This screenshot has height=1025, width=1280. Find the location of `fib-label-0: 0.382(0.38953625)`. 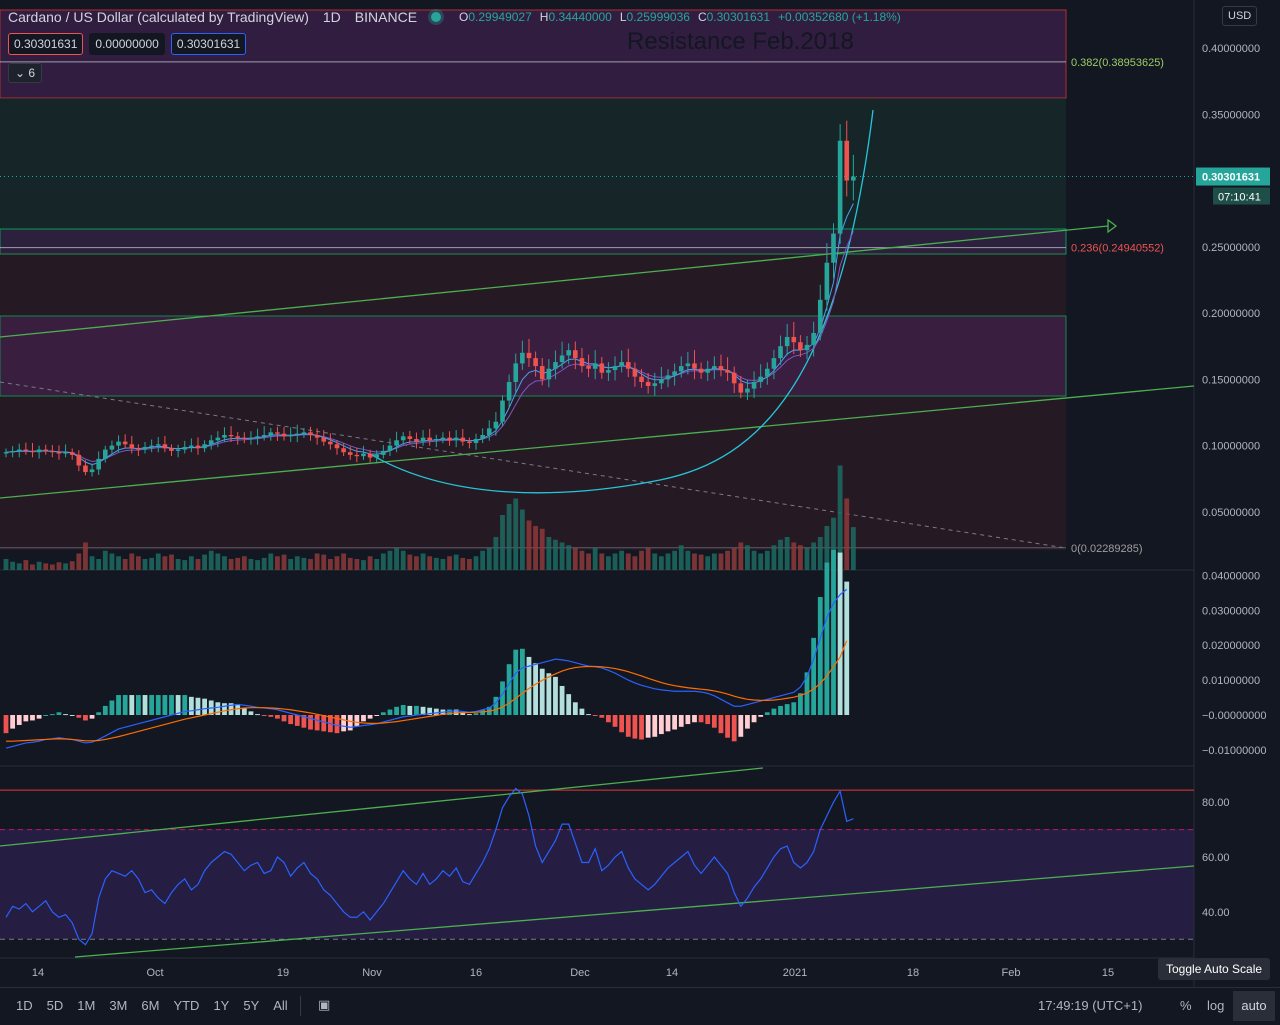

fib-label-0: 0.382(0.38953625) is located at coordinates (1117, 63).